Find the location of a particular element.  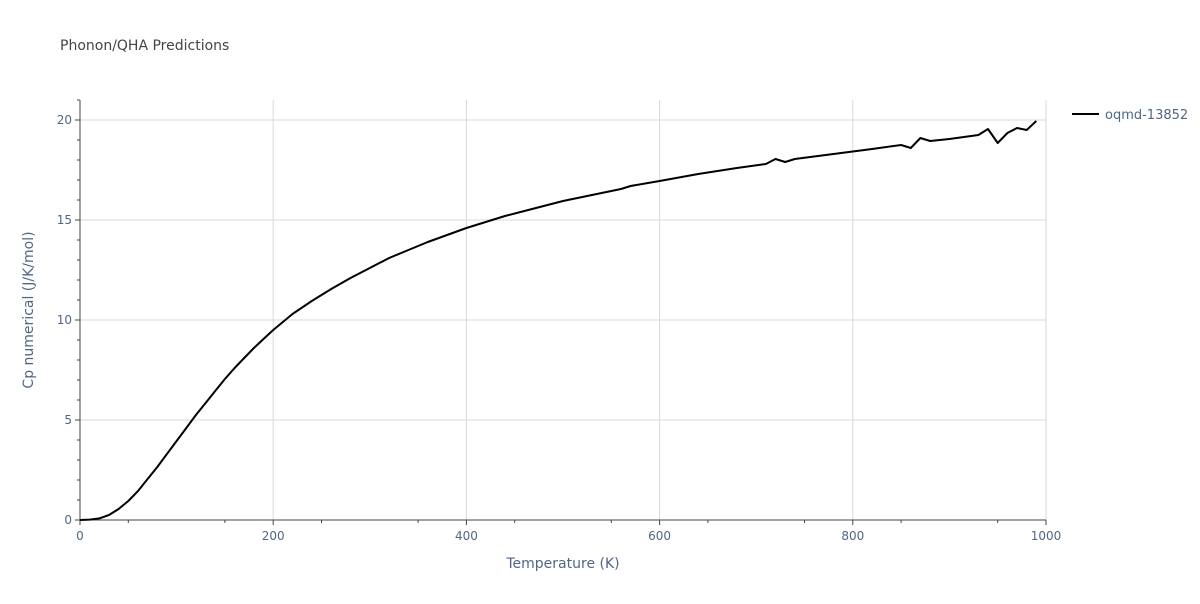

legend: oqmd-13852 is located at coordinates (1130, 115).